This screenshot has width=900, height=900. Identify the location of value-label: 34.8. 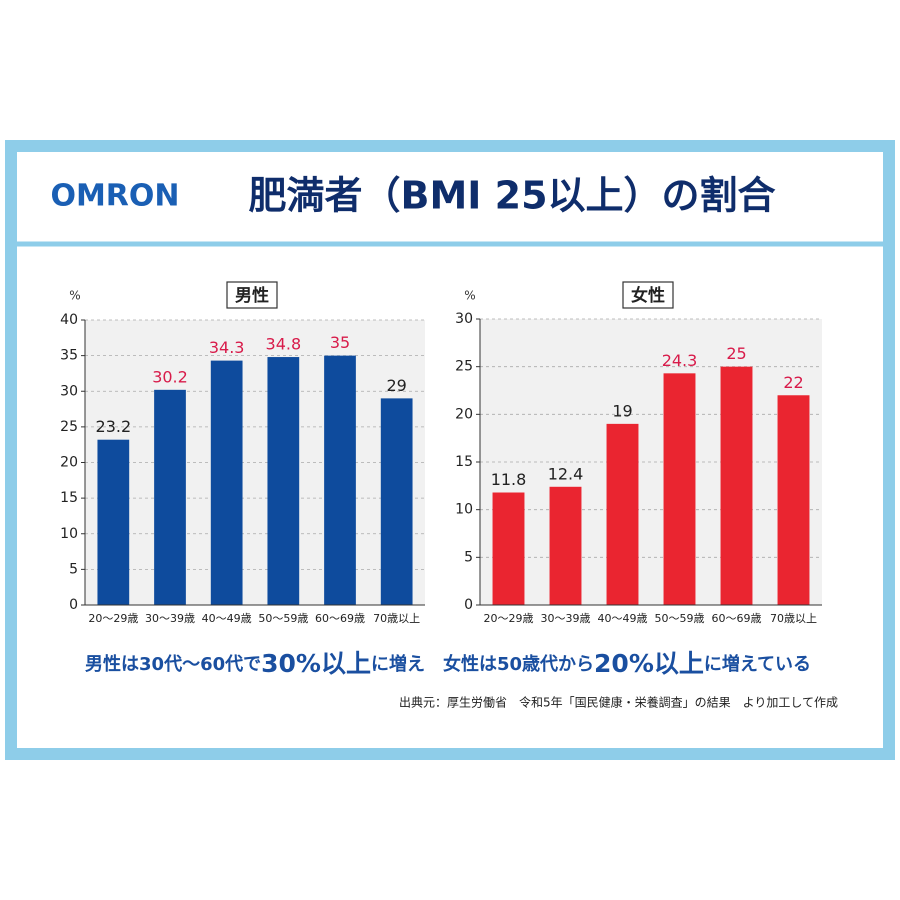
(284, 344).